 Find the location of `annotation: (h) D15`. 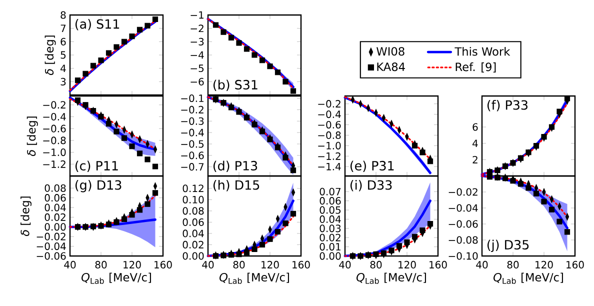

annotation: (h) D15 is located at coordinates (236, 186).